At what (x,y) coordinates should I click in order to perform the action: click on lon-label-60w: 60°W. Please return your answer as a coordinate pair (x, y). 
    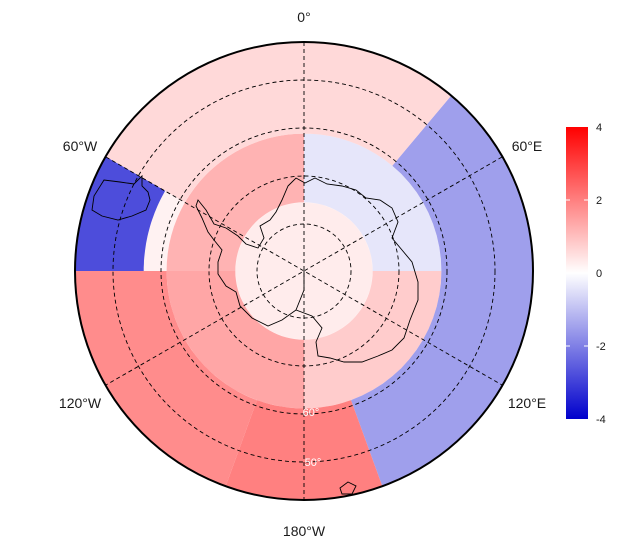
    Looking at the image, I should click on (80, 146).